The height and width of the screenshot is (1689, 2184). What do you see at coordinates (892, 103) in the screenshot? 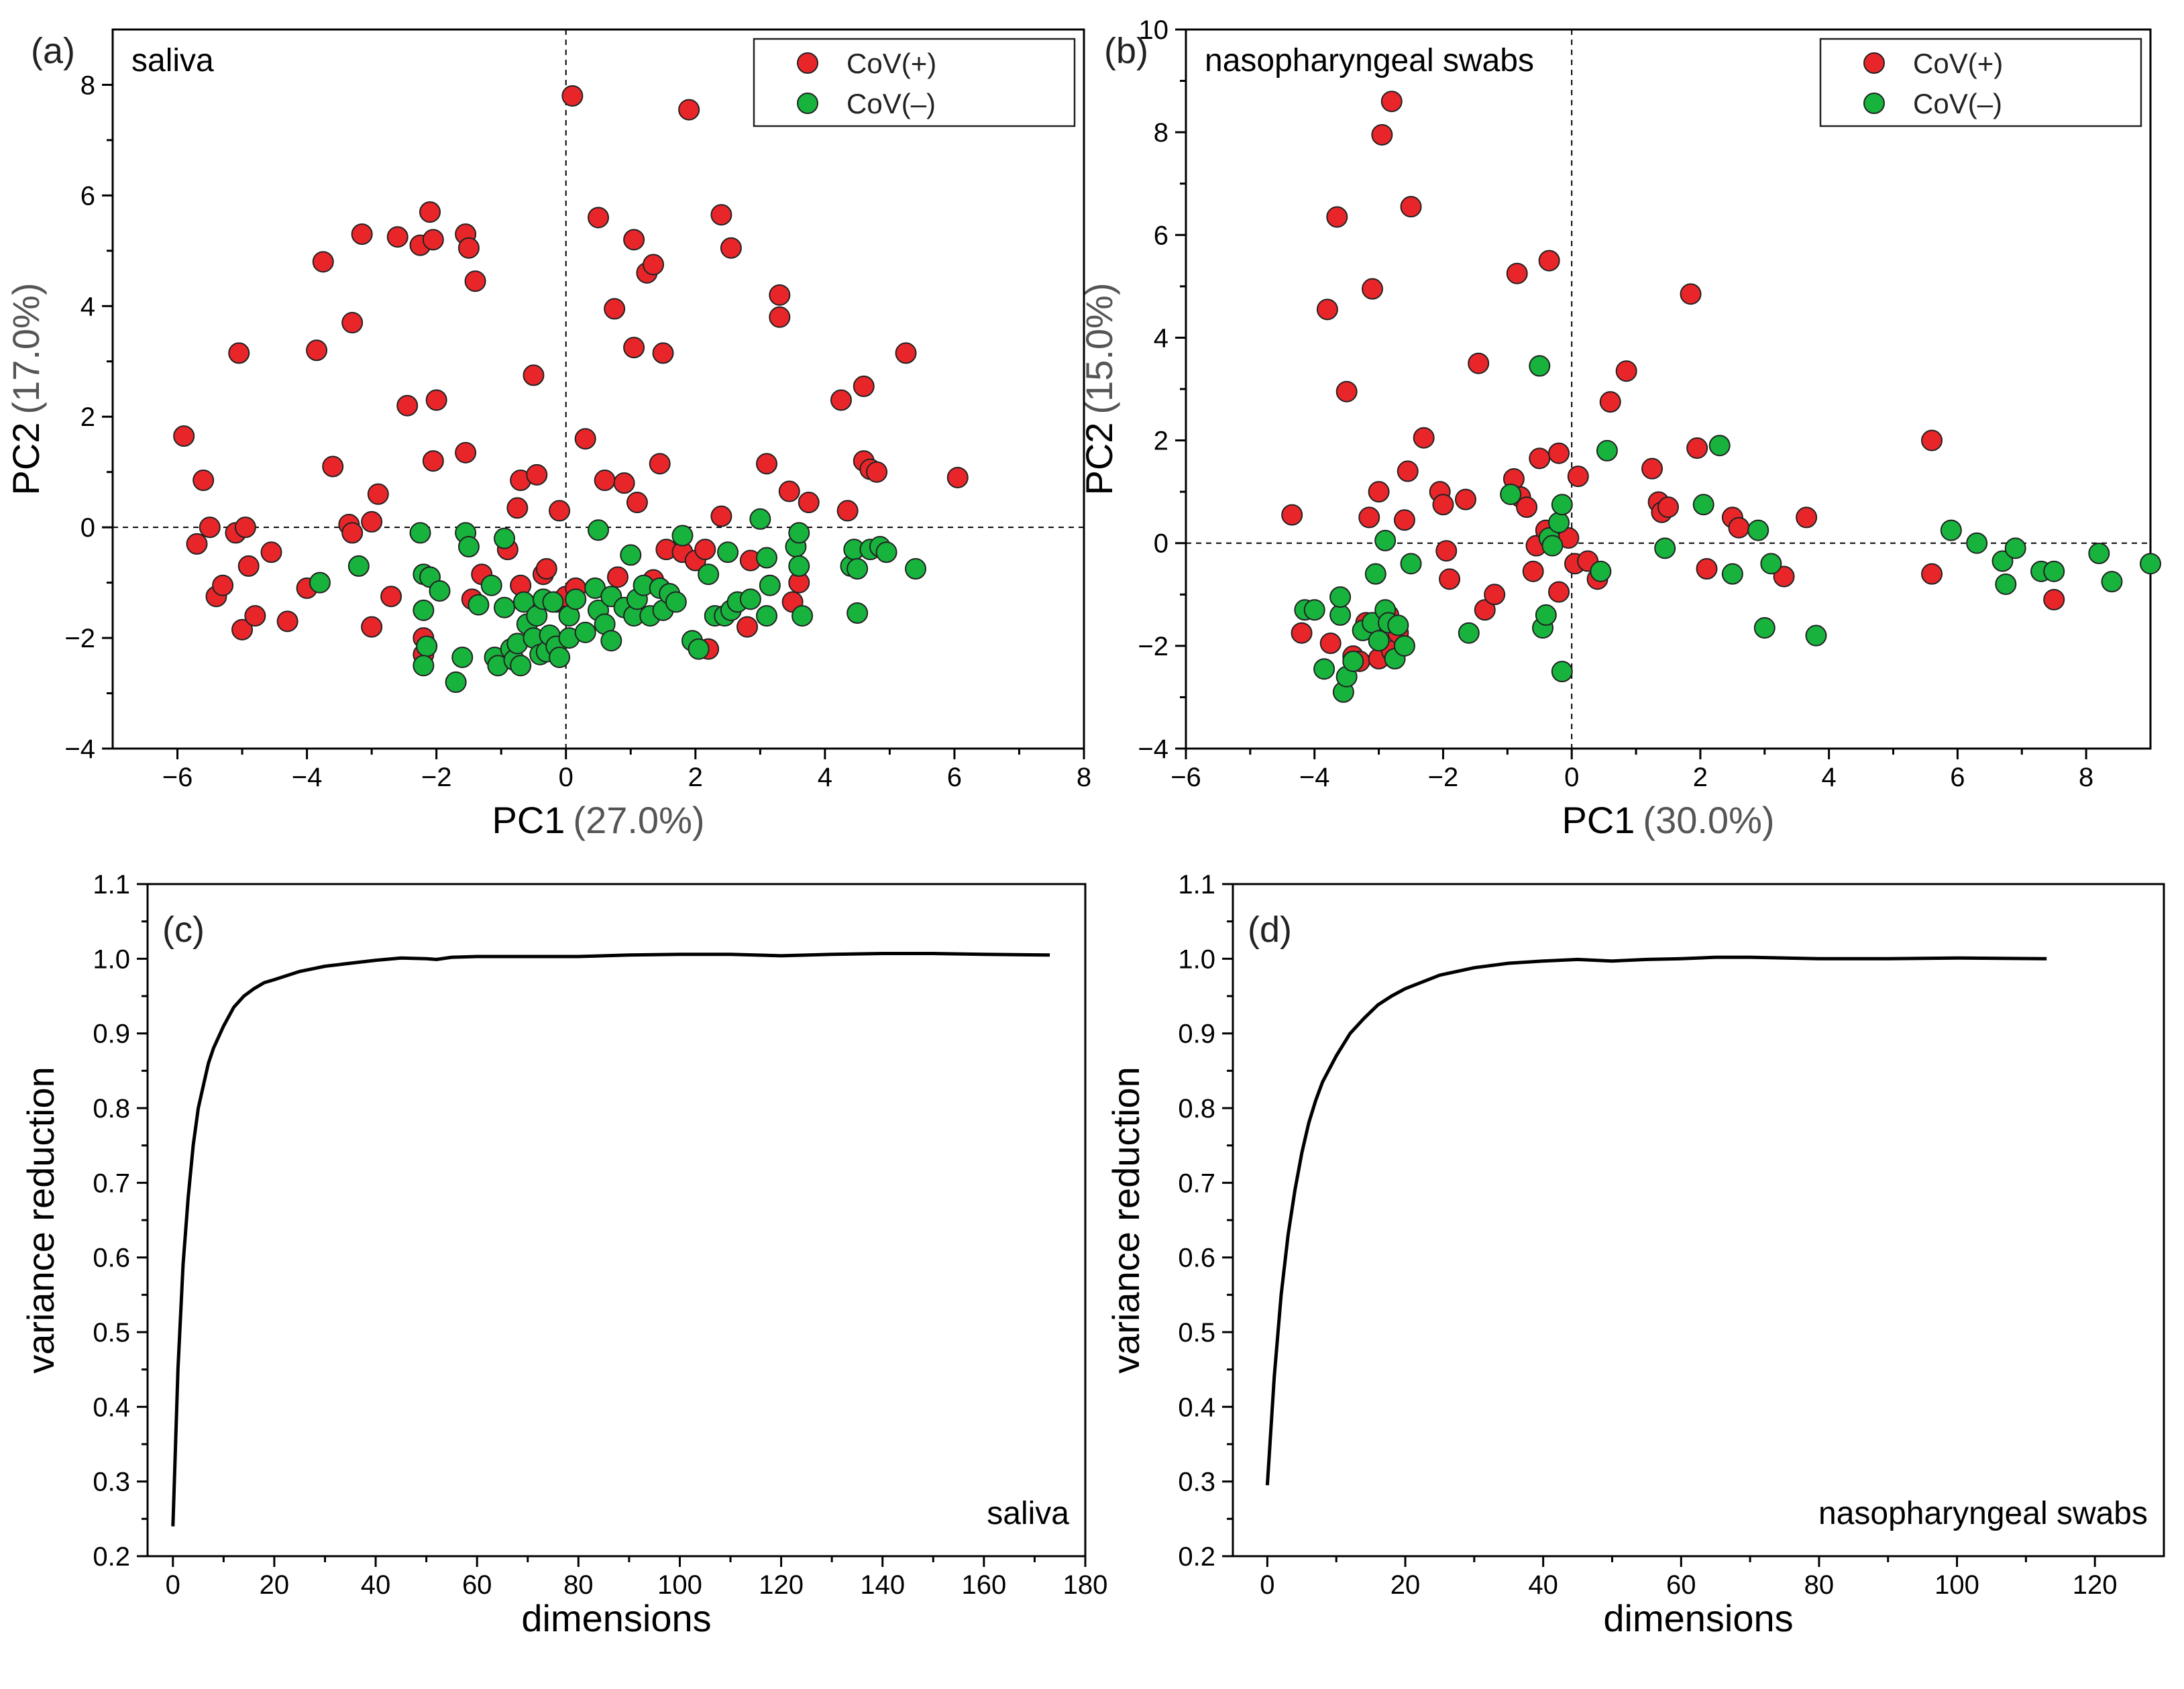
I see `legend-label: CoV(–)` at bounding box center [892, 103].